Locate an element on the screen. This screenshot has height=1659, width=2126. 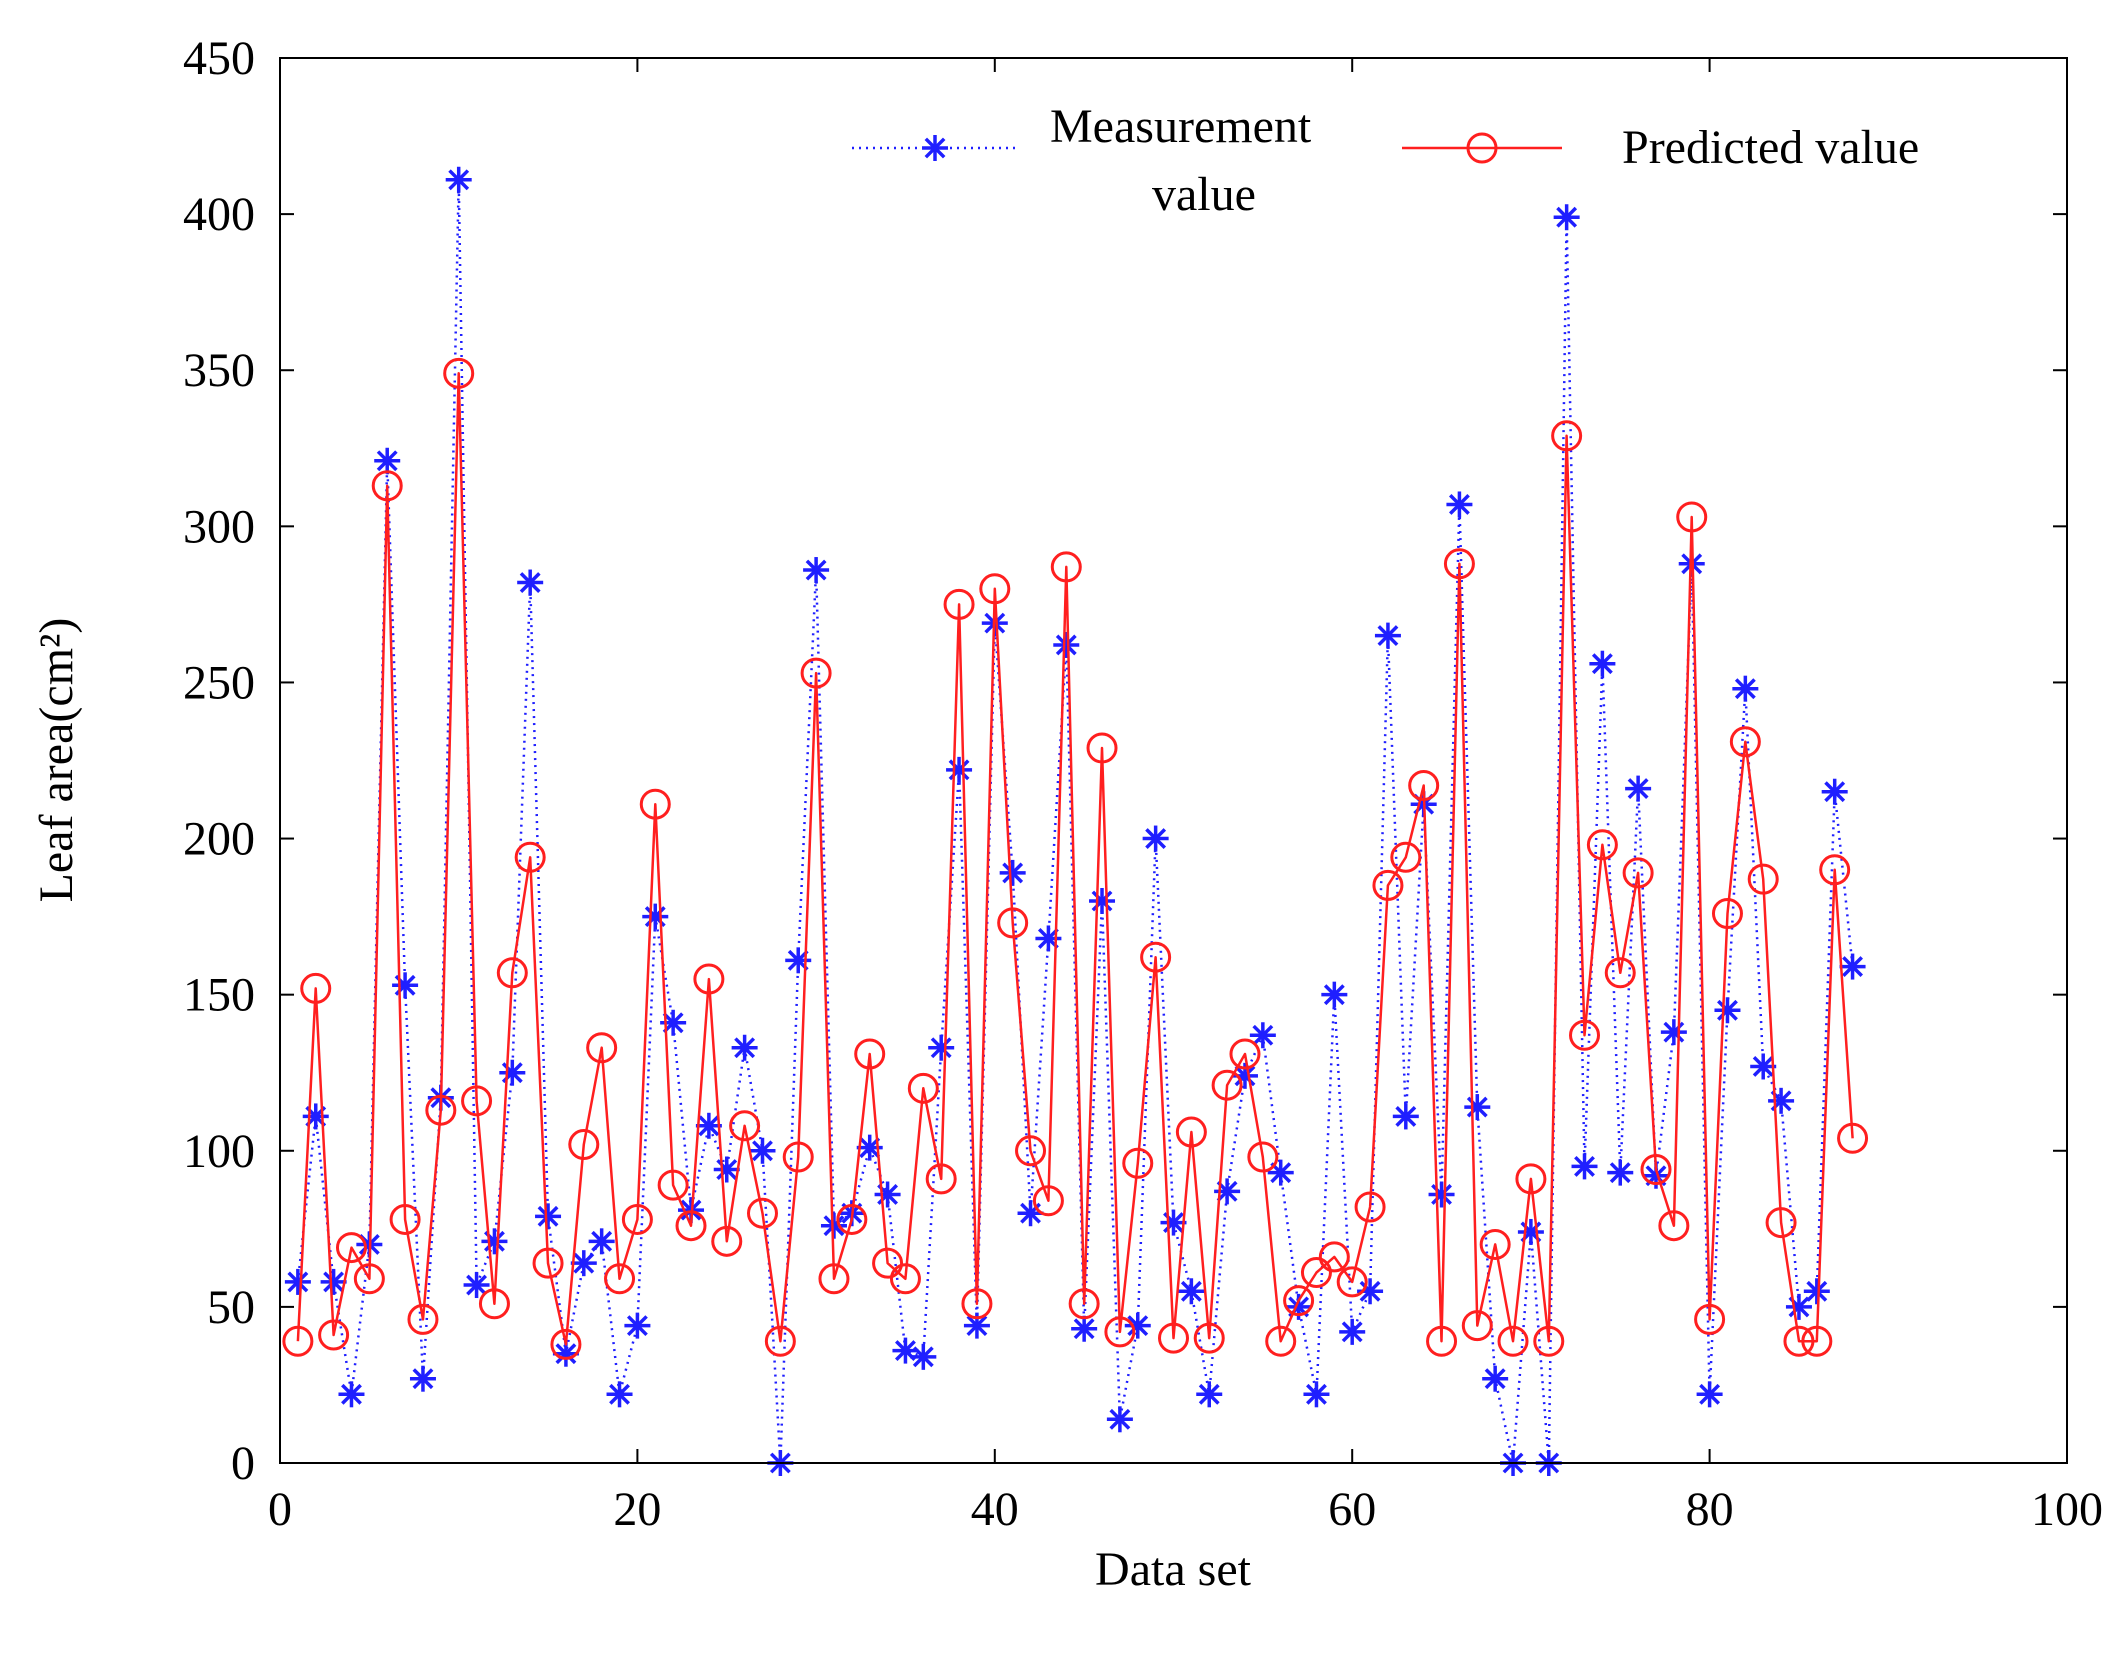
y-tick-label: 0 is located at coordinates (243, 1463).